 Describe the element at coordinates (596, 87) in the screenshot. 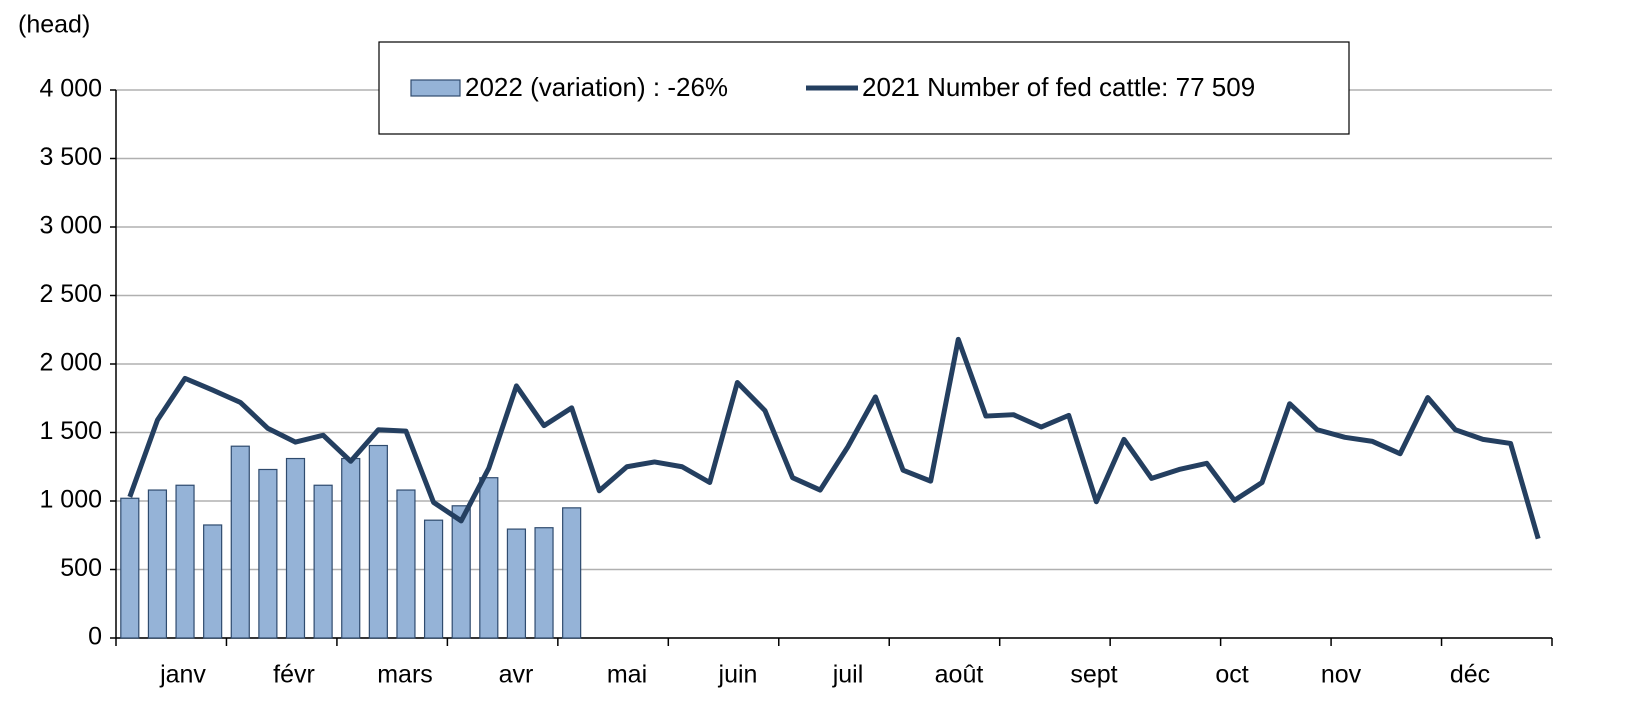

I see `legend-label: 2022 (variation) : -26%` at that location.